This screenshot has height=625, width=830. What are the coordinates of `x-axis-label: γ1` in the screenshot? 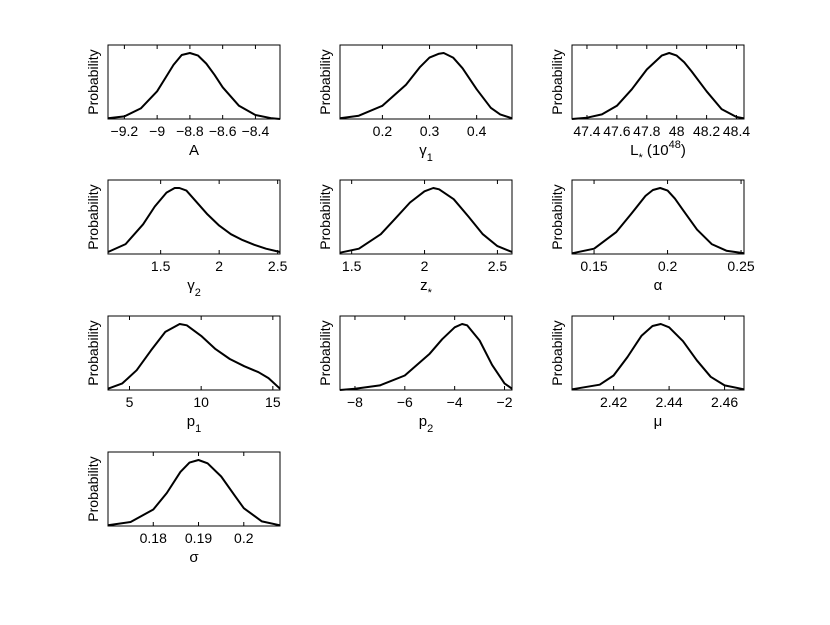 It's located at (426, 153).